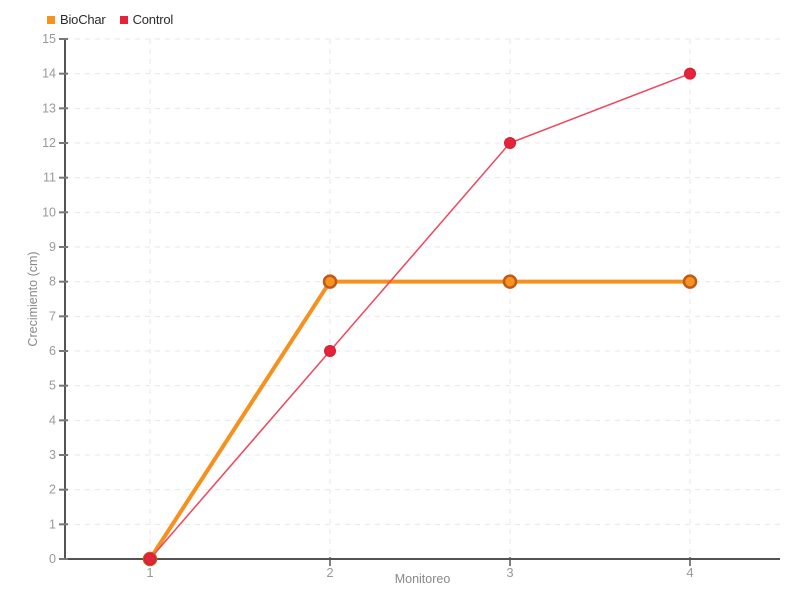  I want to click on chart-legend: BioChar Control, so click(110, 19).